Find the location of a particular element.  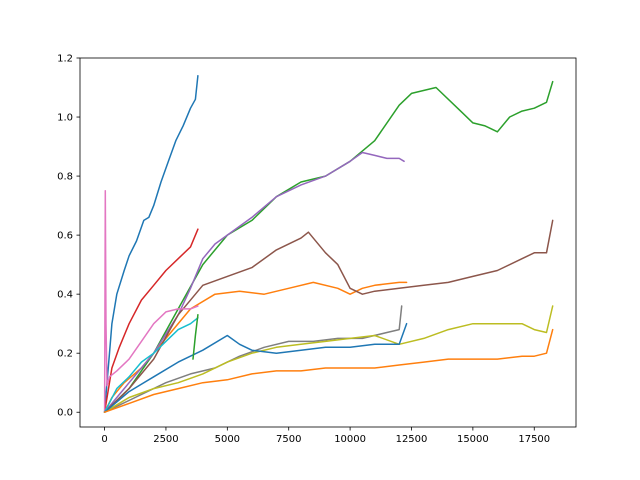

x-tick-label: 7500 is located at coordinates (288, 439).